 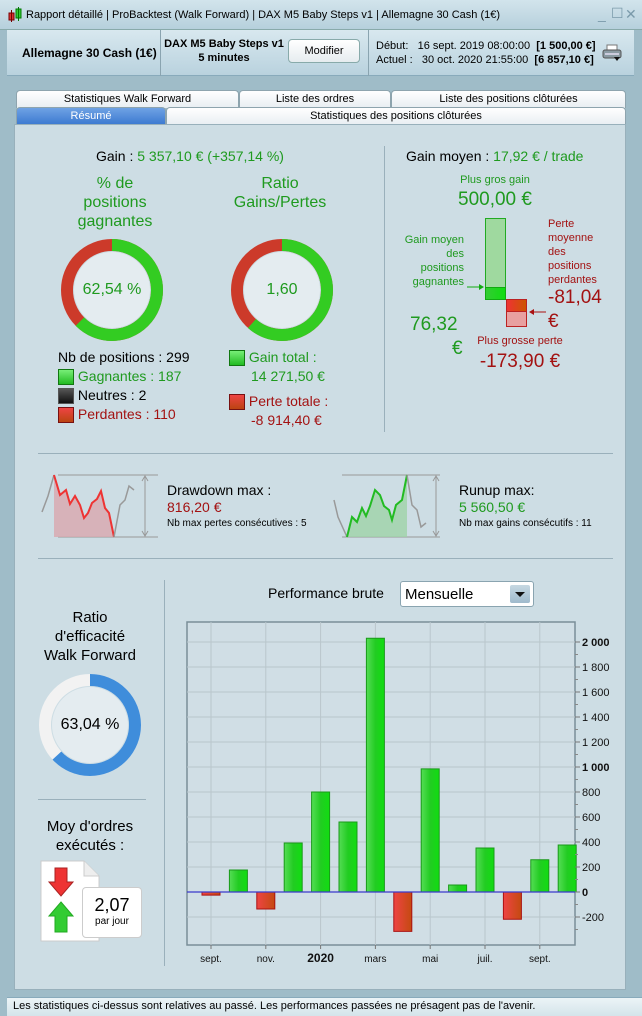 What do you see at coordinates (602, 14) in the screenshot?
I see `minimize-icon: _` at bounding box center [602, 14].